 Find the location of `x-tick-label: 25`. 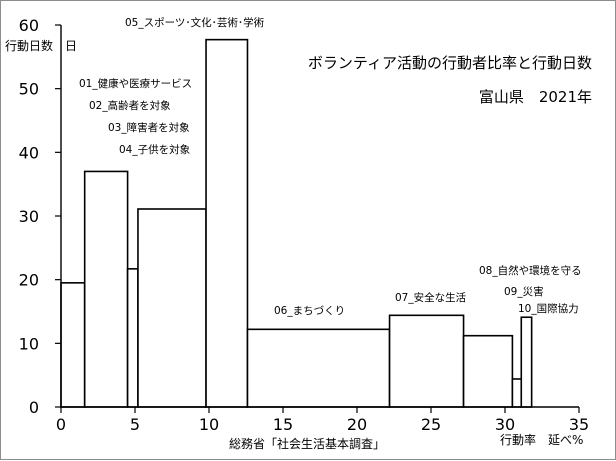

x-tick-label: 25 is located at coordinates (431, 424).